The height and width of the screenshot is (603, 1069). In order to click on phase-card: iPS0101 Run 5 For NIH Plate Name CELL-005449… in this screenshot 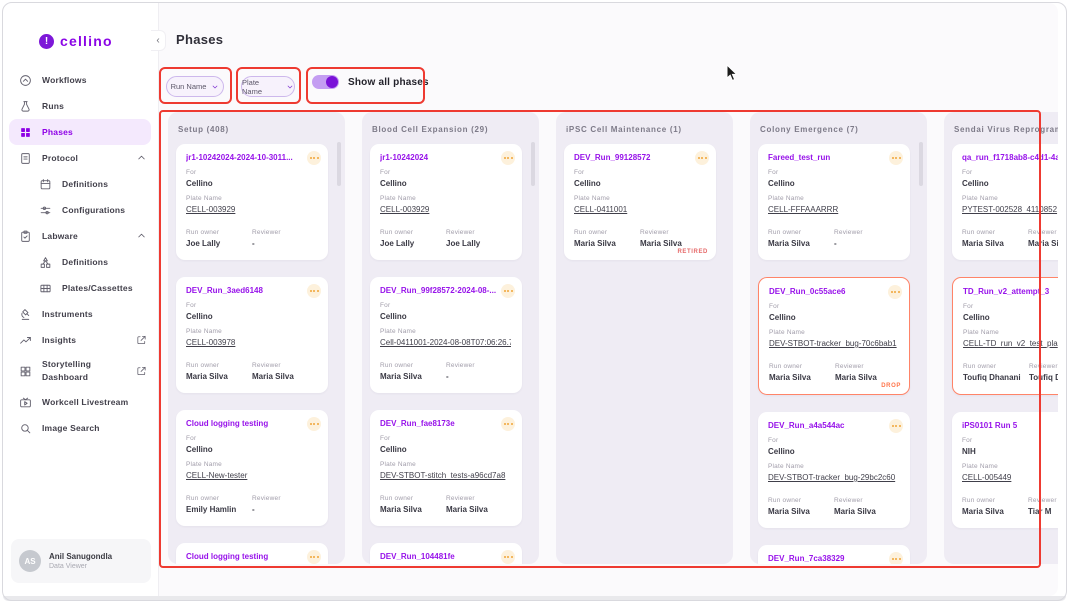, I will do `click(1005, 470)`.